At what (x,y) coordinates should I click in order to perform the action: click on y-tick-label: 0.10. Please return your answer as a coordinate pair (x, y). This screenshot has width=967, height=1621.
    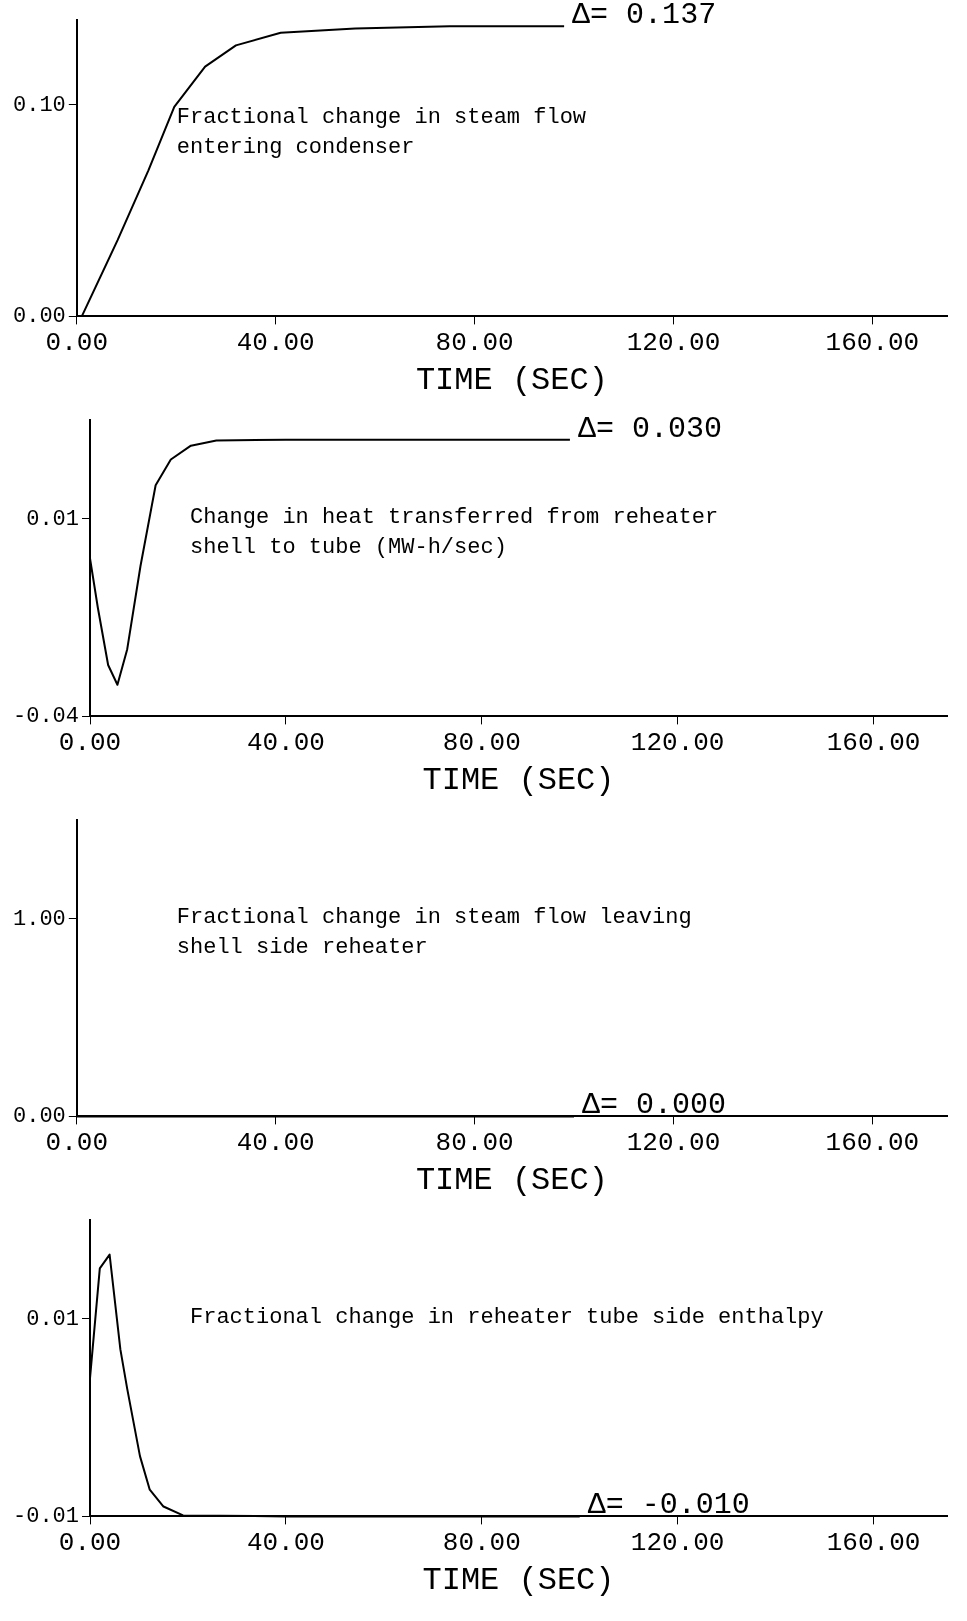
    Looking at the image, I should click on (39, 105).